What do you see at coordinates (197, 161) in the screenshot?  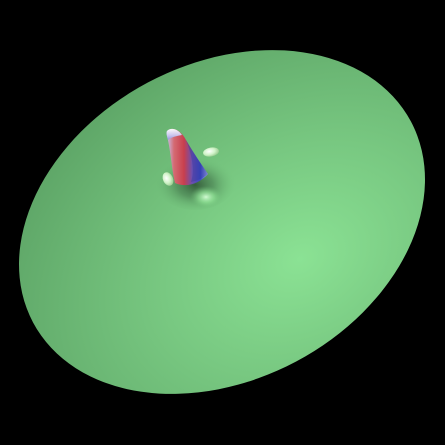 I see `spike-rim-shadow` at bounding box center [197, 161].